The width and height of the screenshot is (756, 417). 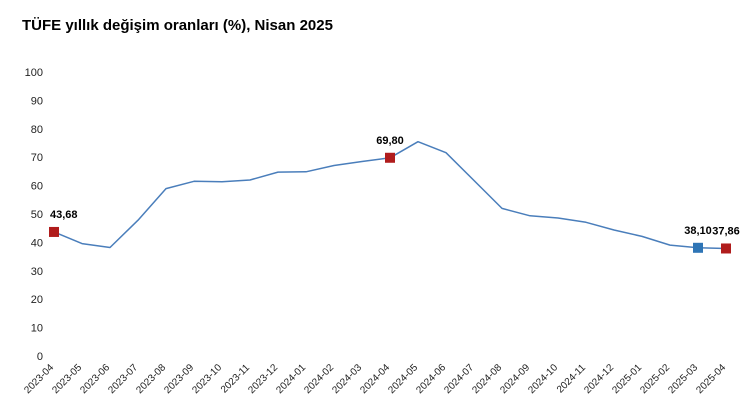 What do you see at coordinates (515, 379) in the screenshot?
I see `x-tick-label: 2024-09` at bounding box center [515, 379].